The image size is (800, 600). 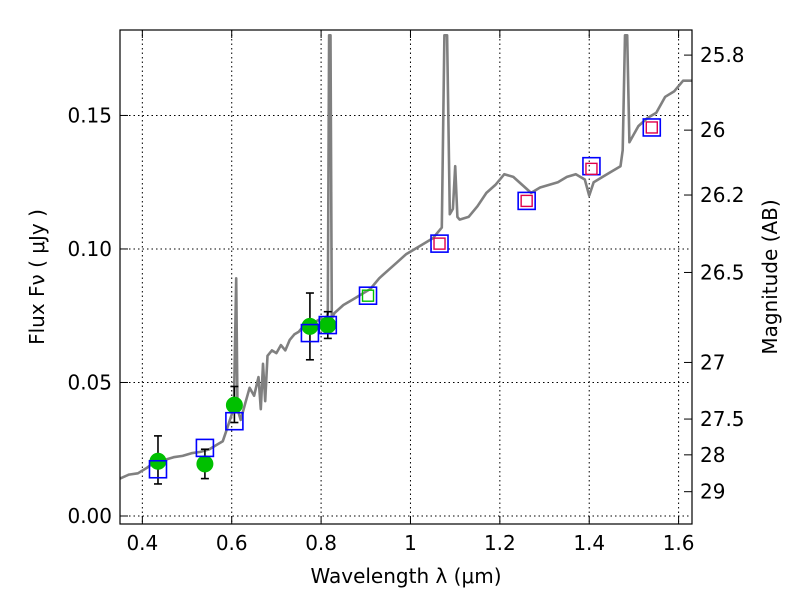 What do you see at coordinates (722, 272) in the screenshot?
I see `right-tick-label: 26.5` at bounding box center [722, 272].